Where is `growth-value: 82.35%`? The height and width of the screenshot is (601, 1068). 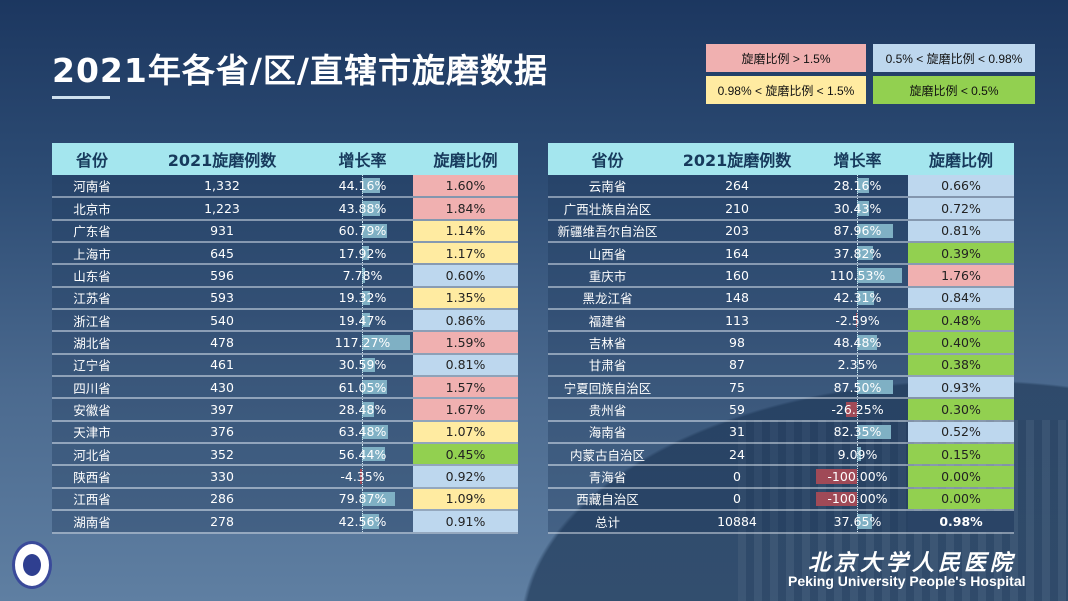 growth-value: 82.35% is located at coordinates (857, 432).